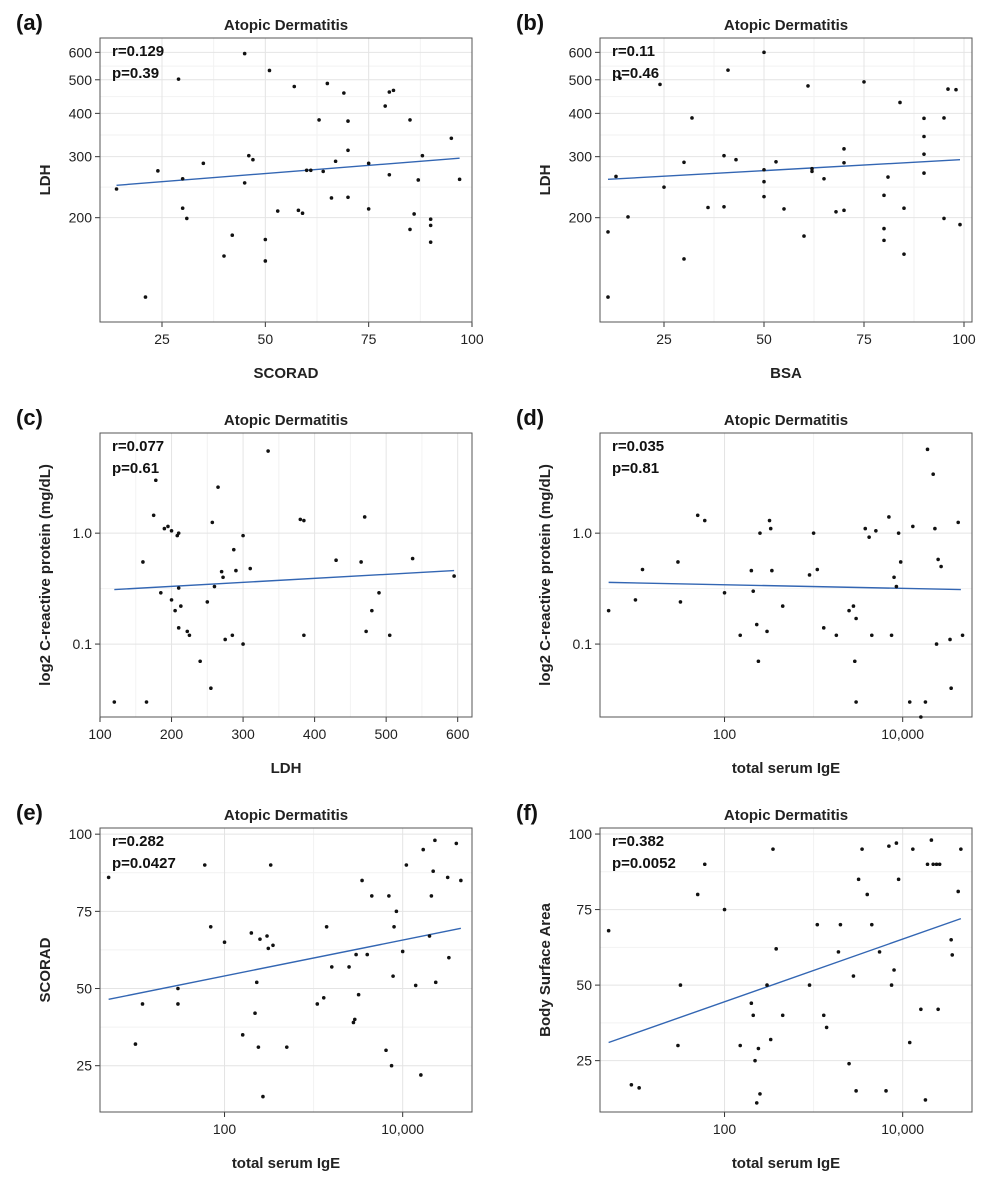 The image size is (1000, 1185). Describe the element at coordinates (786, 768) in the screenshot. I see `x-axis-label: total serum IgE` at that location.